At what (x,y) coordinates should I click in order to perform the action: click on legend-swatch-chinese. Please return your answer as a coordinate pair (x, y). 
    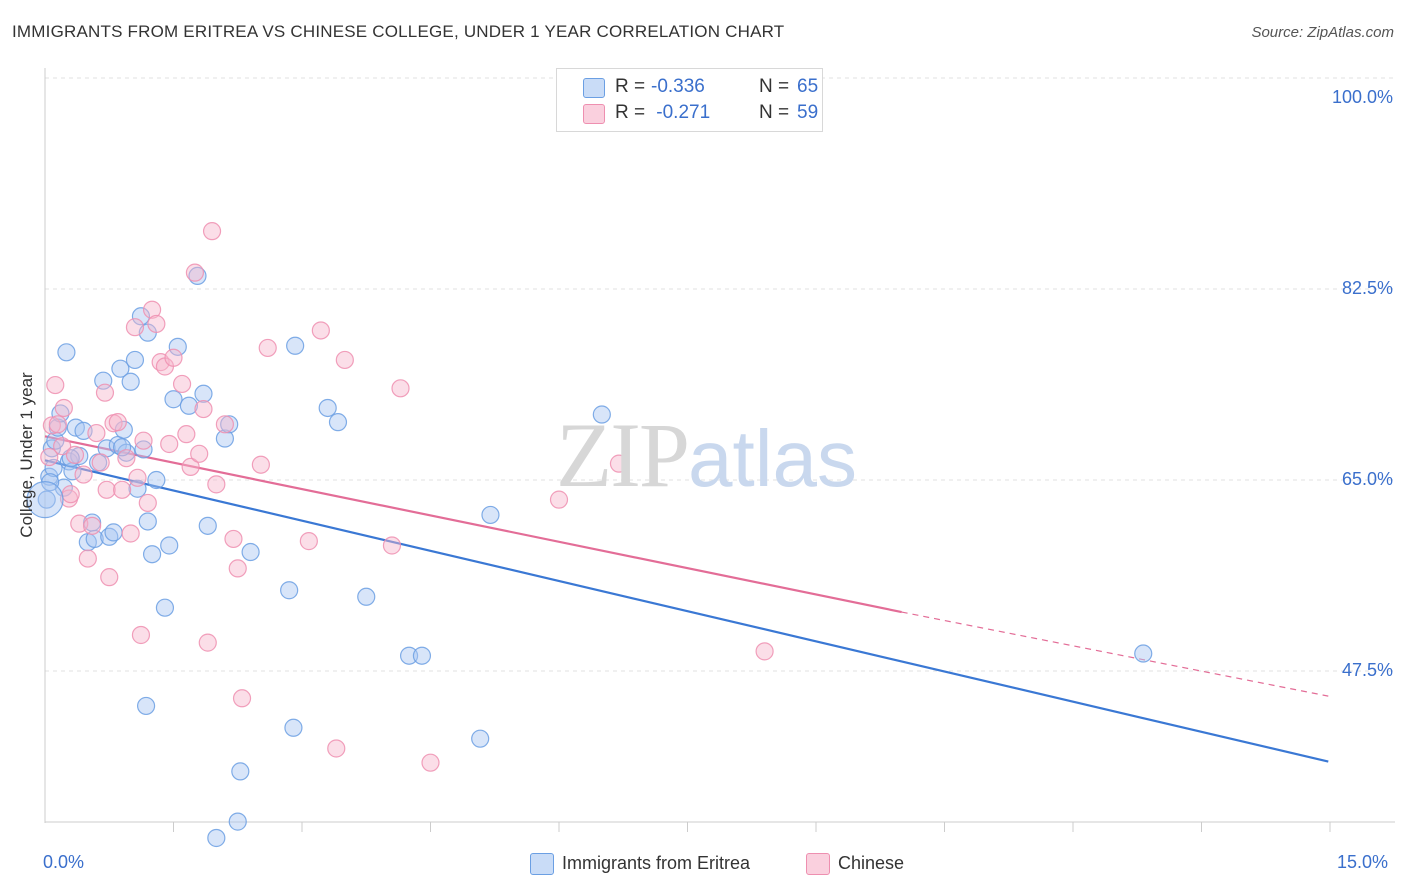
    Looking at the image, I should click on (818, 864).